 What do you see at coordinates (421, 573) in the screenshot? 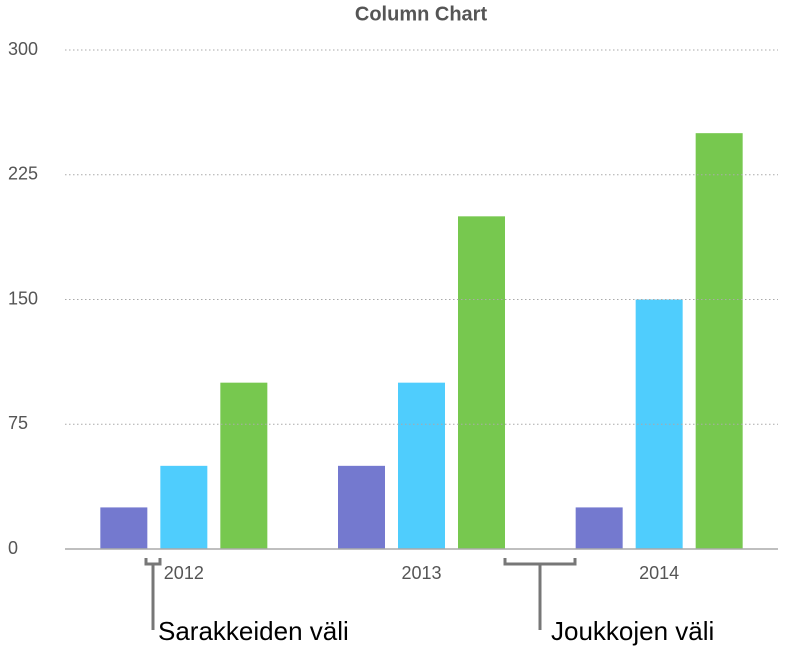
I see `x-tick-label: 2013` at bounding box center [421, 573].